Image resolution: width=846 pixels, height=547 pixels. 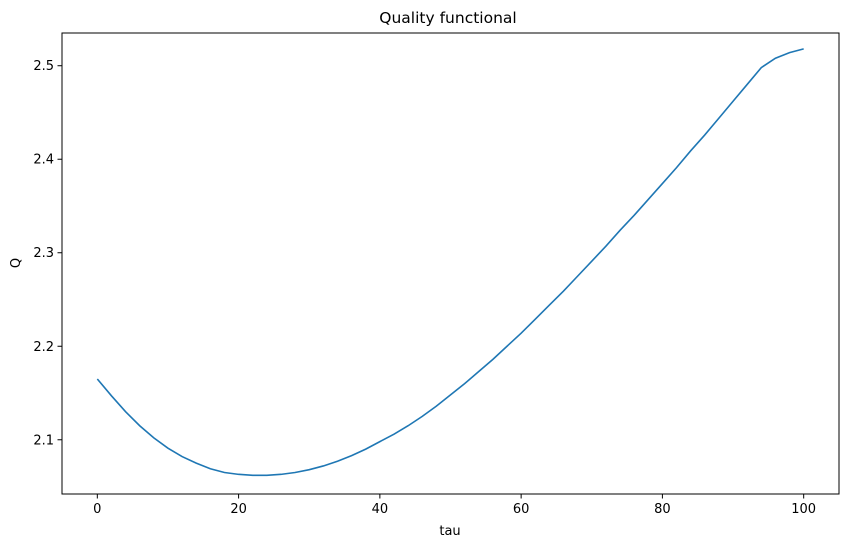 What do you see at coordinates (803, 509) in the screenshot?
I see `x-tick-label: 100` at bounding box center [803, 509].